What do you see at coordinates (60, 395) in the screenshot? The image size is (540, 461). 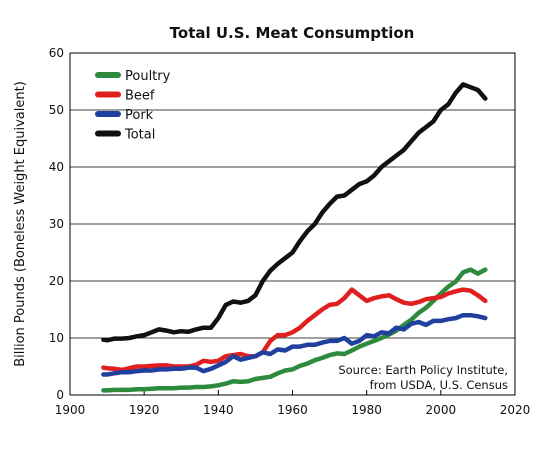 I see `y-tick-label: 0` at bounding box center [60, 395].